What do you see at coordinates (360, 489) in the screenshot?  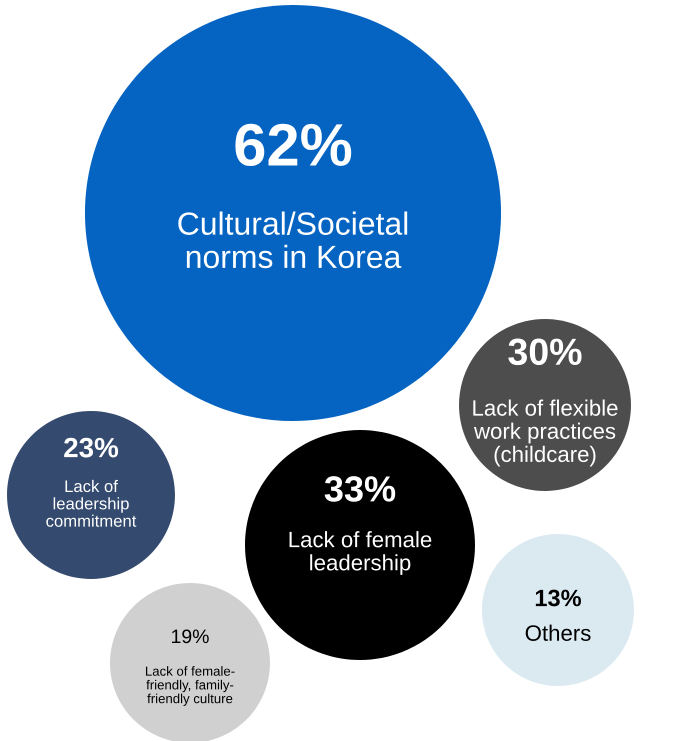 I see `data-label: 33%` at bounding box center [360, 489].